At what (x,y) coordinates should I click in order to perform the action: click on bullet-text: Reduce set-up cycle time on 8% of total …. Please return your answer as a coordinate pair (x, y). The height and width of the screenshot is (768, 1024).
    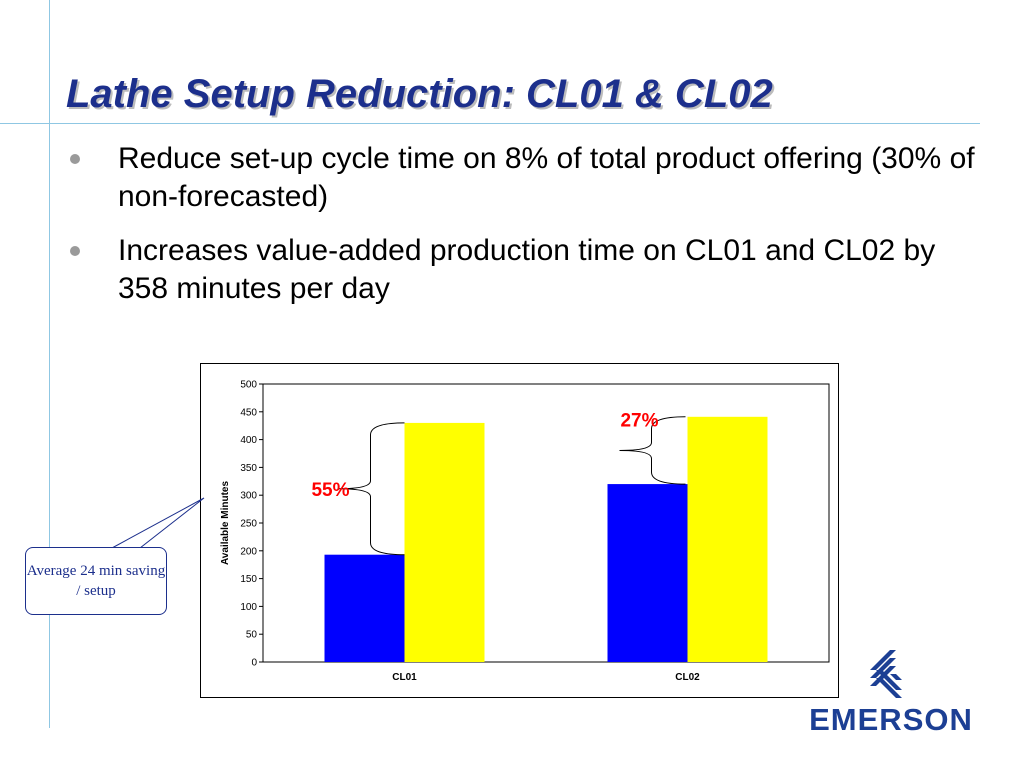
    Looking at the image, I should click on (546, 177).